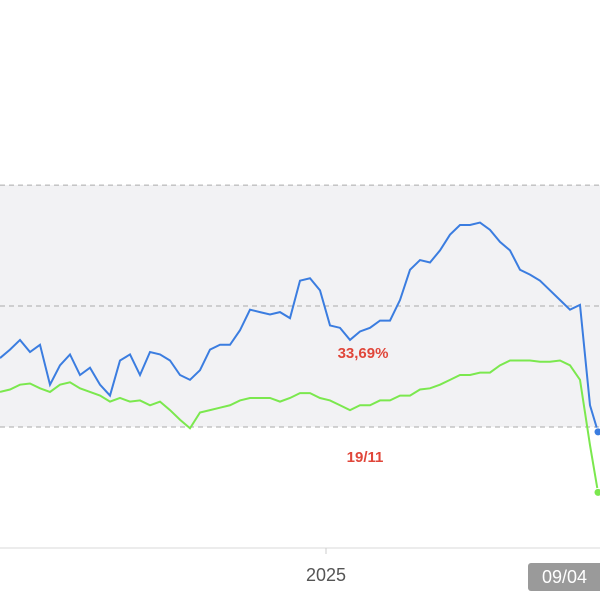 The width and height of the screenshot is (600, 600). I want to click on cursor-label: 09/04, so click(564, 577).